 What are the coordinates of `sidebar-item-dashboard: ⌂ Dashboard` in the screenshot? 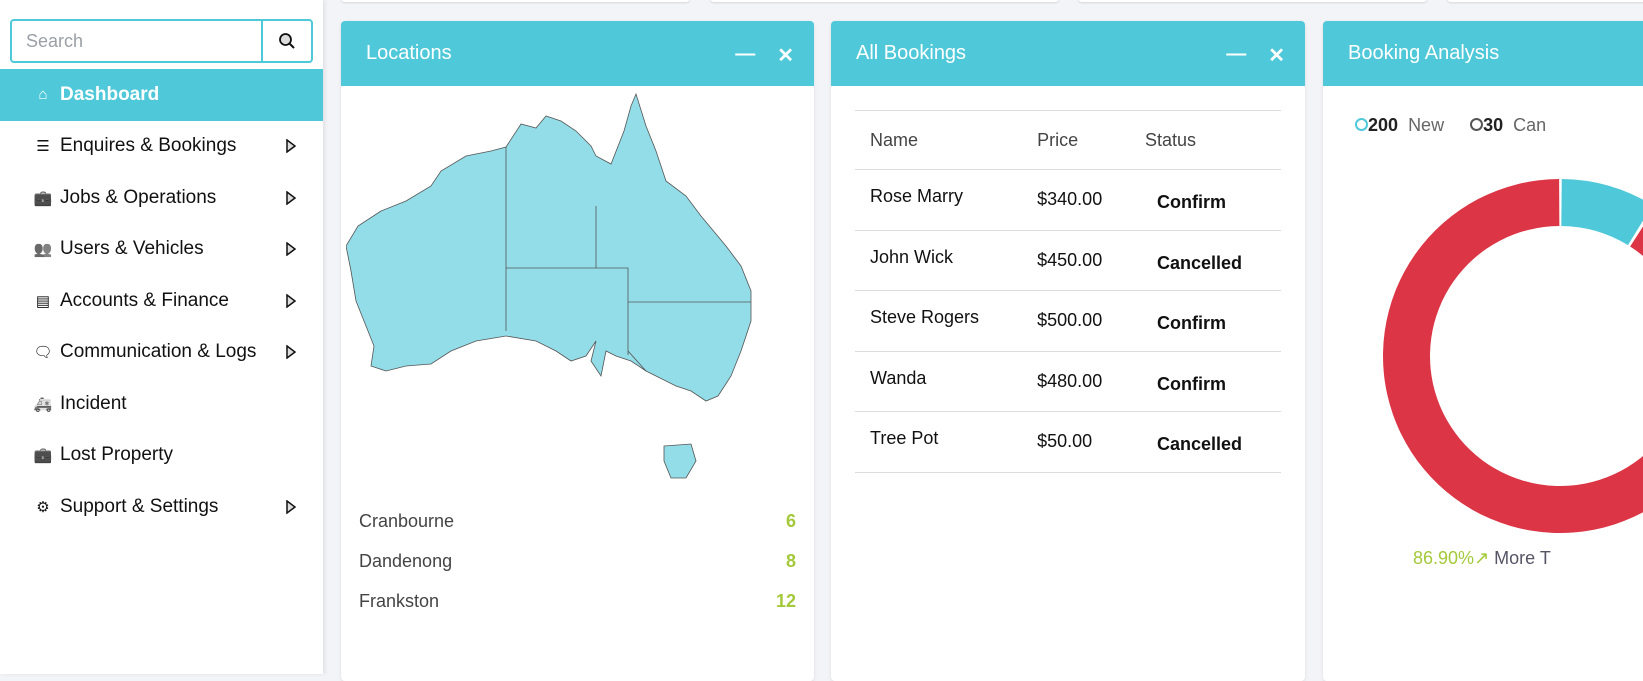 It's located at (161, 95).